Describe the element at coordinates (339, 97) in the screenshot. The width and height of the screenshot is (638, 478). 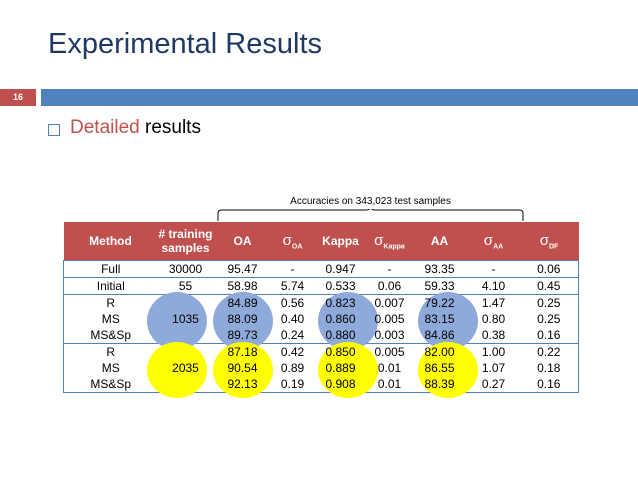
I see `header-bar` at that location.